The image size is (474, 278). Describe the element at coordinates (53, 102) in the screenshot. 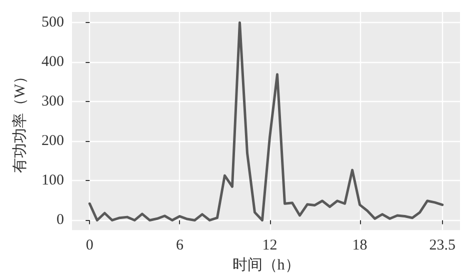

I see `y-tick-label: 300` at that location.